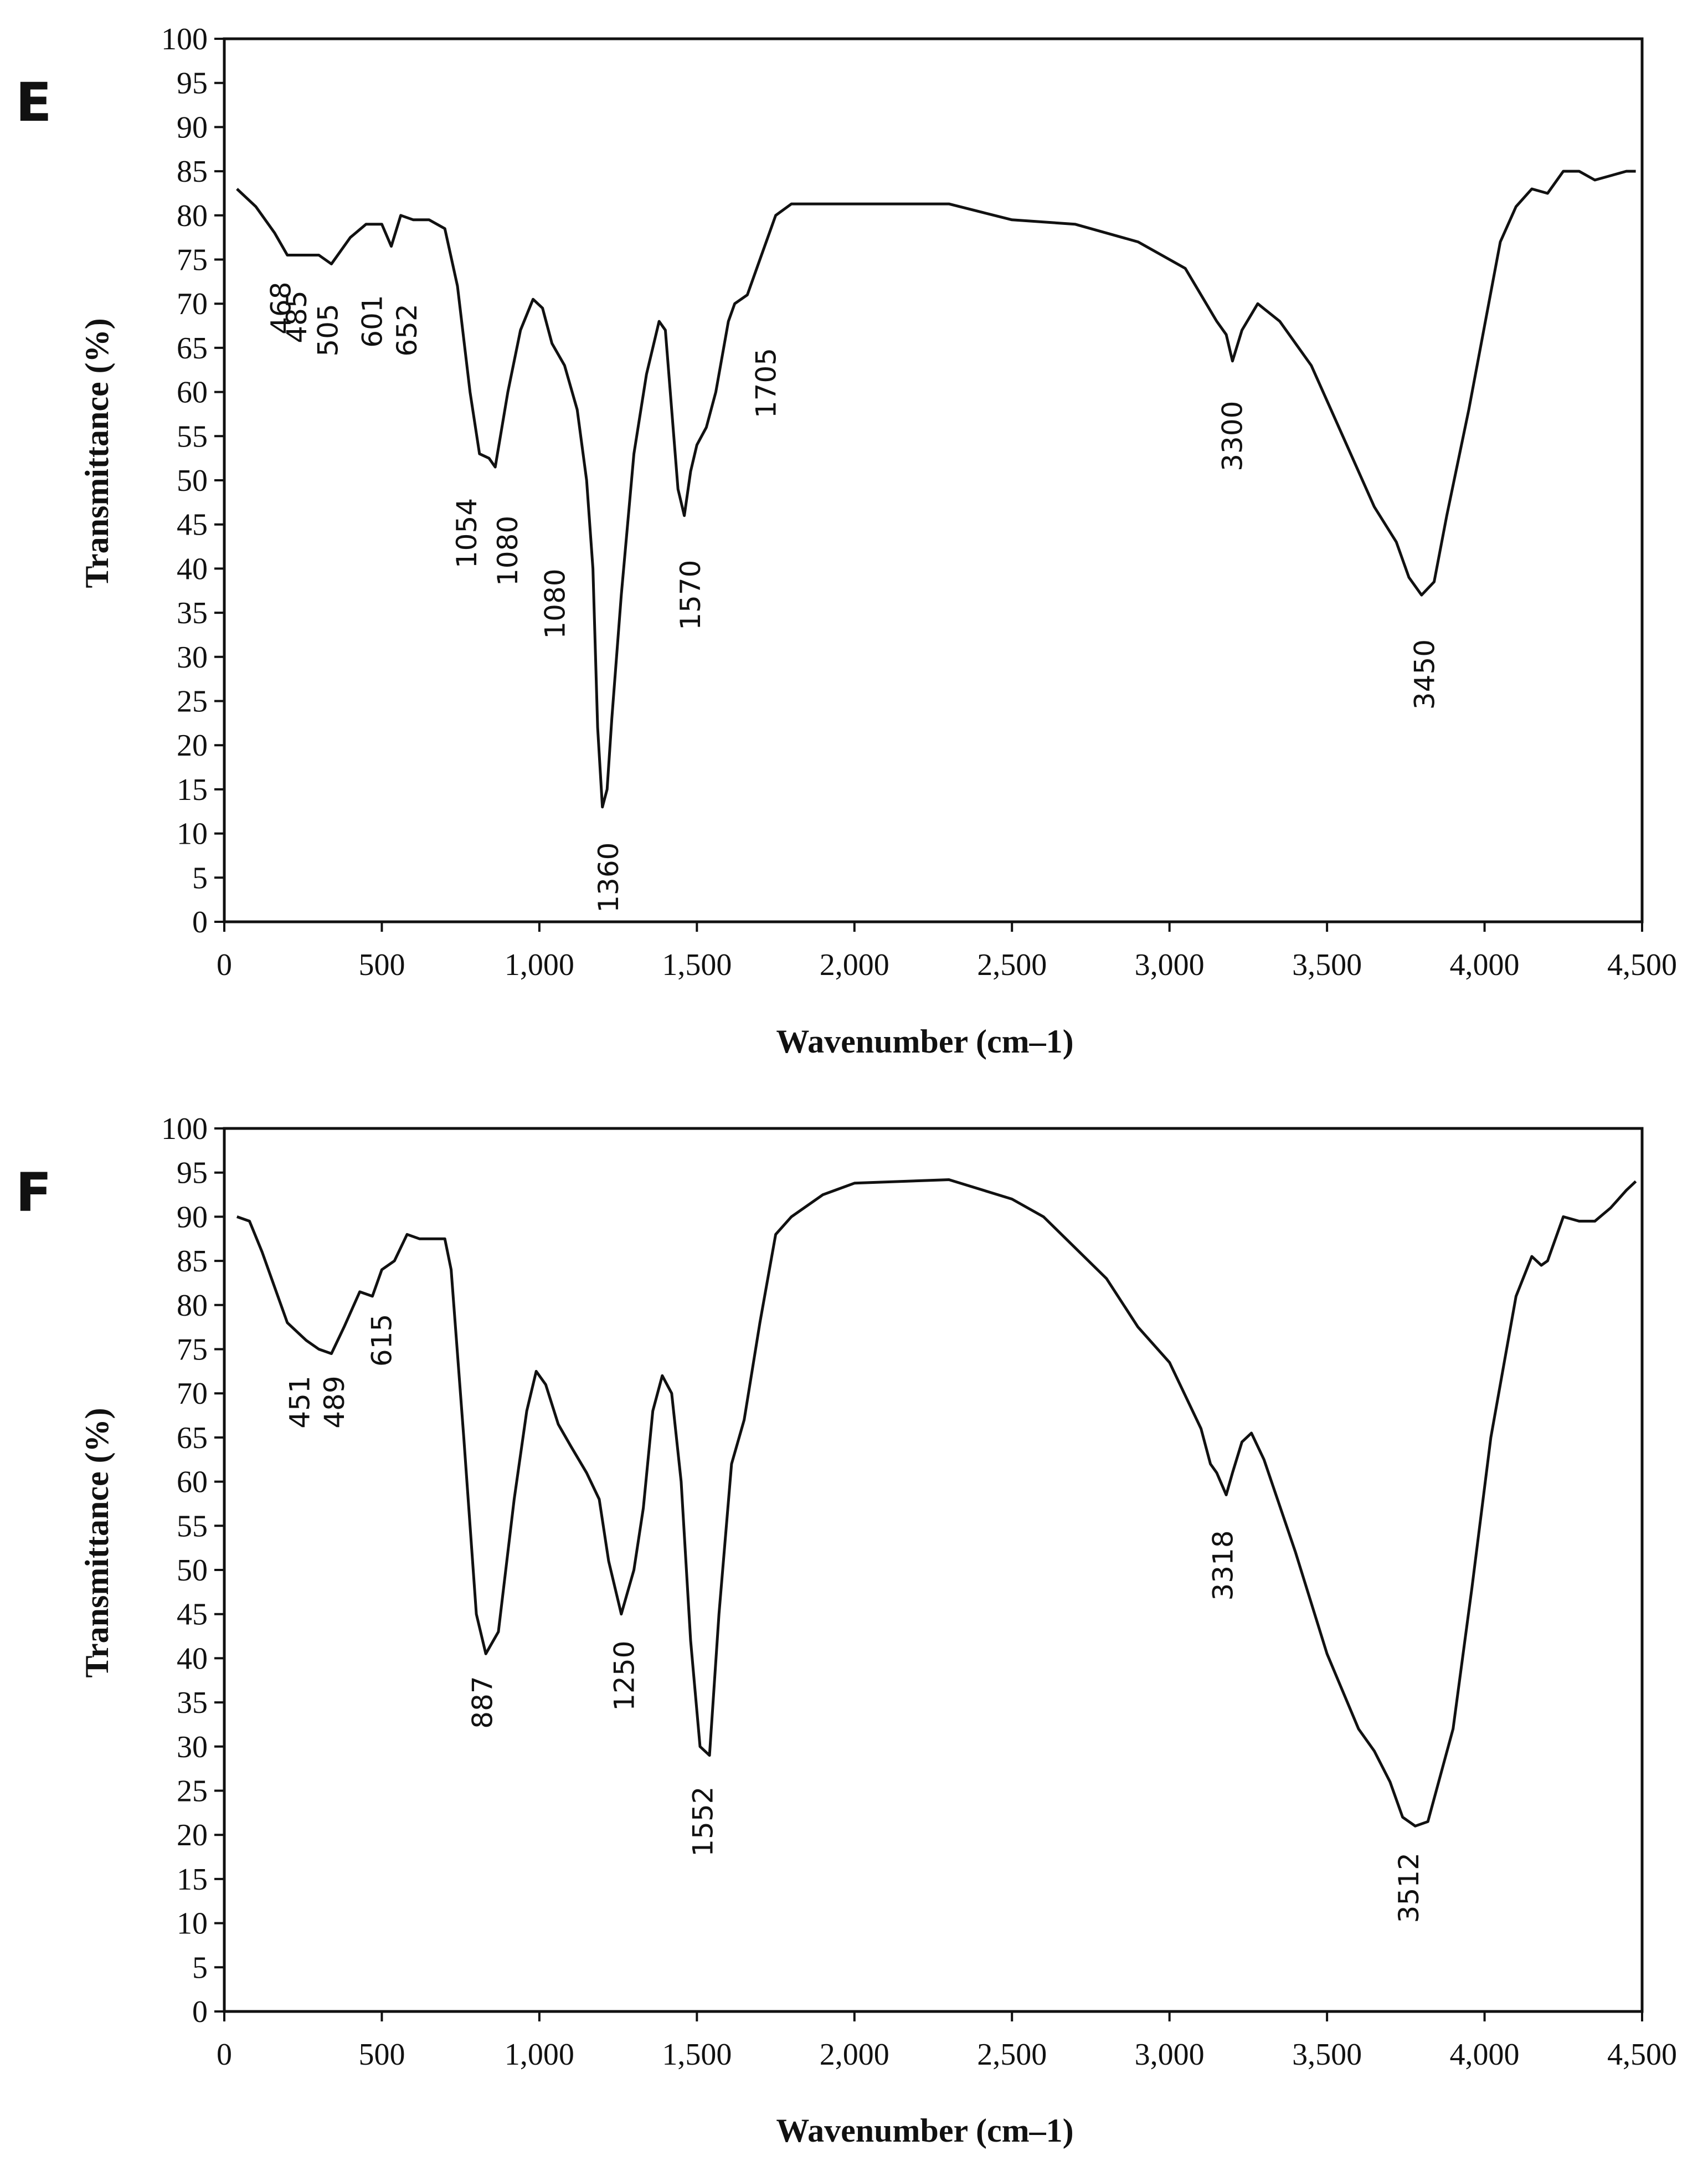 The height and width of the screenshot is (2171, 1708). What do you see at coordinates (382, 1340) in the screenshot?
I see `peak-label: 615` at bounding box center [382, 1340].